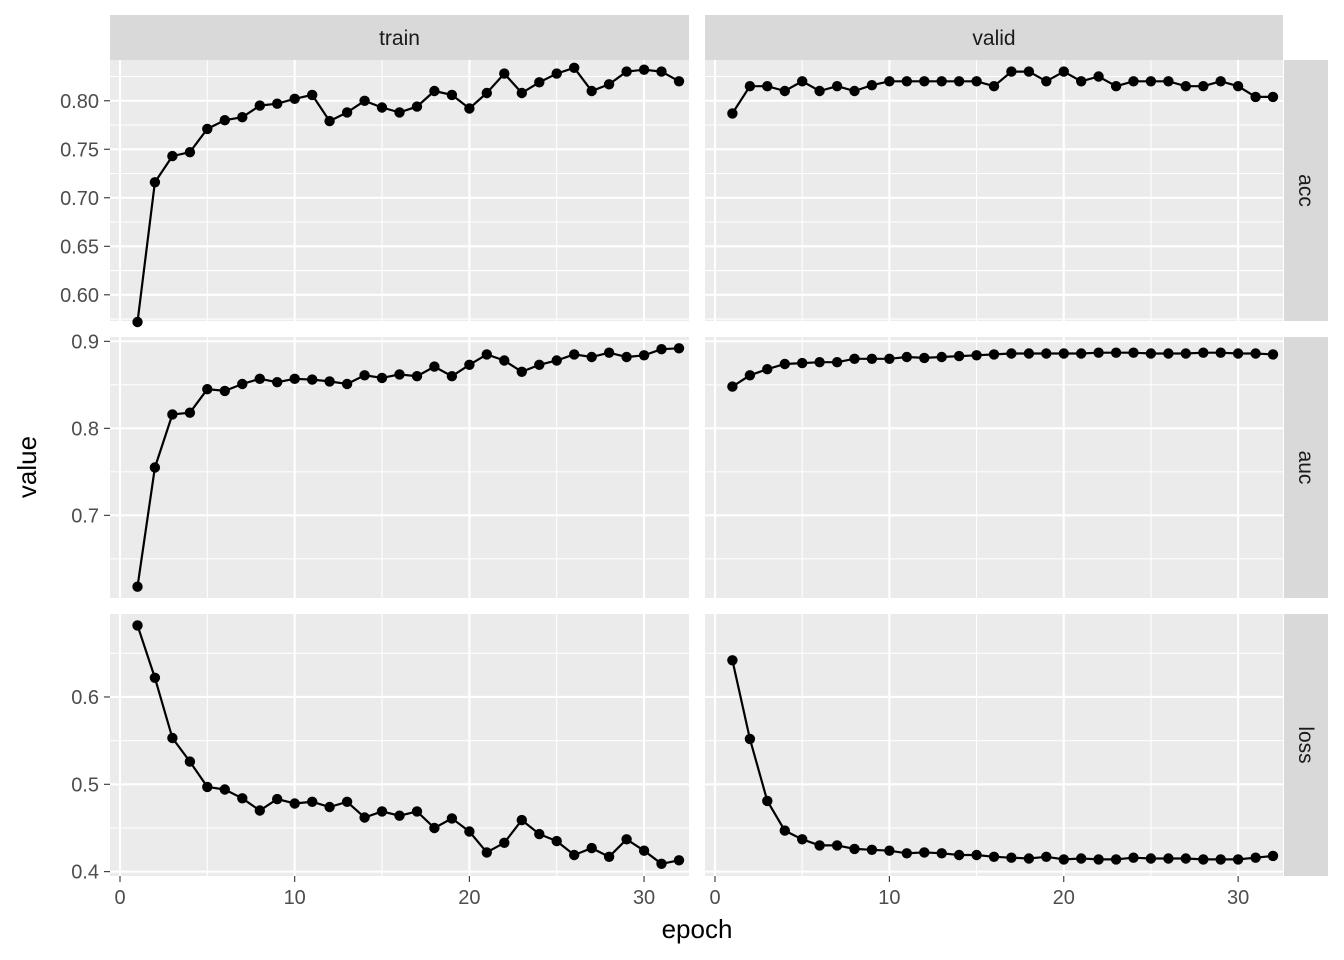 The image size is (1344, 960). What do you see at coordinates (85, 342) in the screenshot?
I see `y-tick-label: 0.9` at bounding box center [85, 342].